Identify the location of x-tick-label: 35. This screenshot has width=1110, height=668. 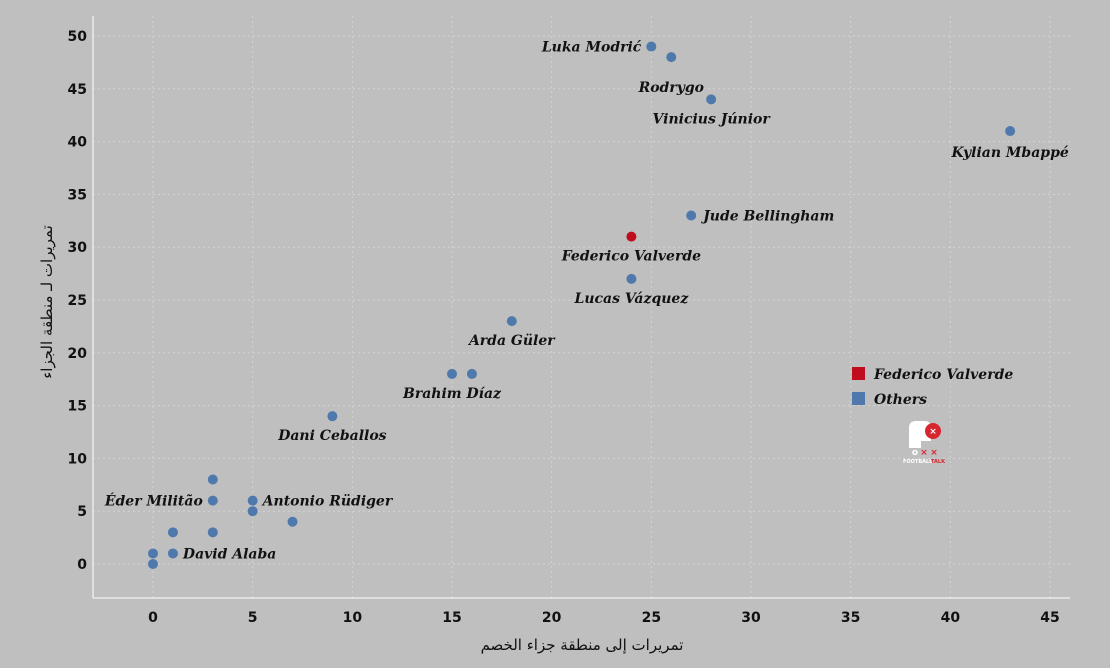
(850, 618).